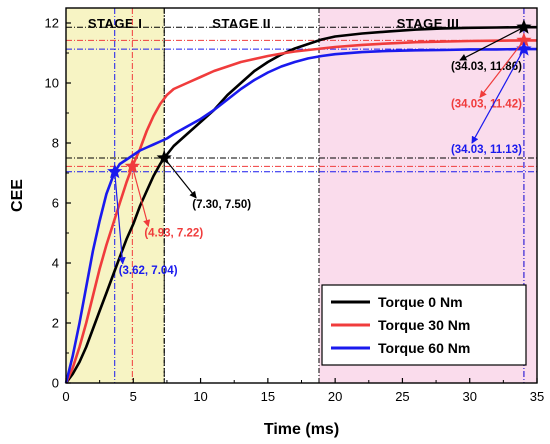 The image size is (550, 444). What do you see at coordinates (402, 396) in the screenshot?
I see `x-tick-label: 25` at bounding box center [402, 396].